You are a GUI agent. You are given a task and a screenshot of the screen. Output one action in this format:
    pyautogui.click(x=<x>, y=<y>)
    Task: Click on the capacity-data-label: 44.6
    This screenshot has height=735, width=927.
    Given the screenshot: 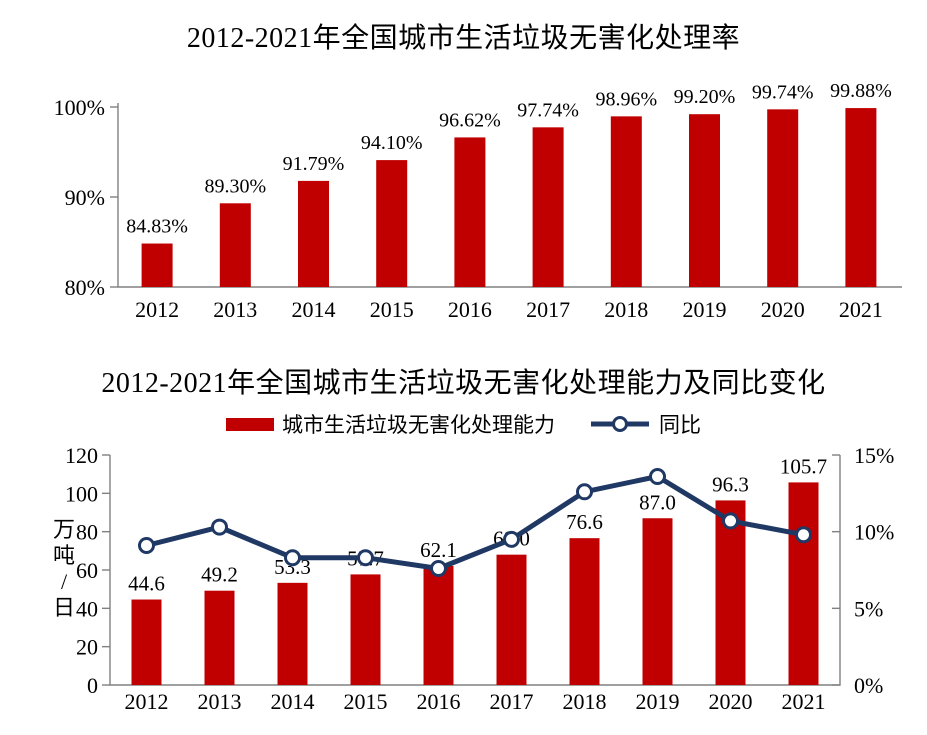 What is the action you would take?
    pyautogui.click(x=146, y=584)
    